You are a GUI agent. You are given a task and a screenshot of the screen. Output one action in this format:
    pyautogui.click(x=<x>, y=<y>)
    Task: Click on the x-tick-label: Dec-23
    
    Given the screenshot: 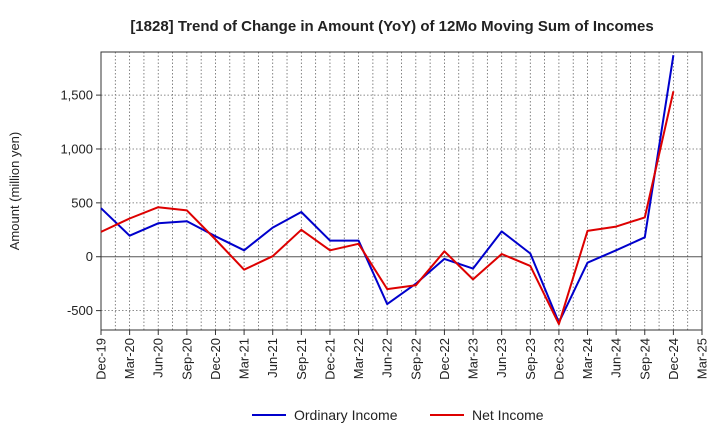 What is the action you would take?
    pyautogui.click(x=558, y=359)
    